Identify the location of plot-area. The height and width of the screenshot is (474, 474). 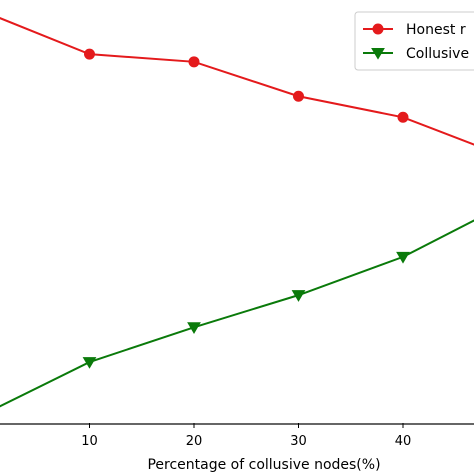
(237, 424).